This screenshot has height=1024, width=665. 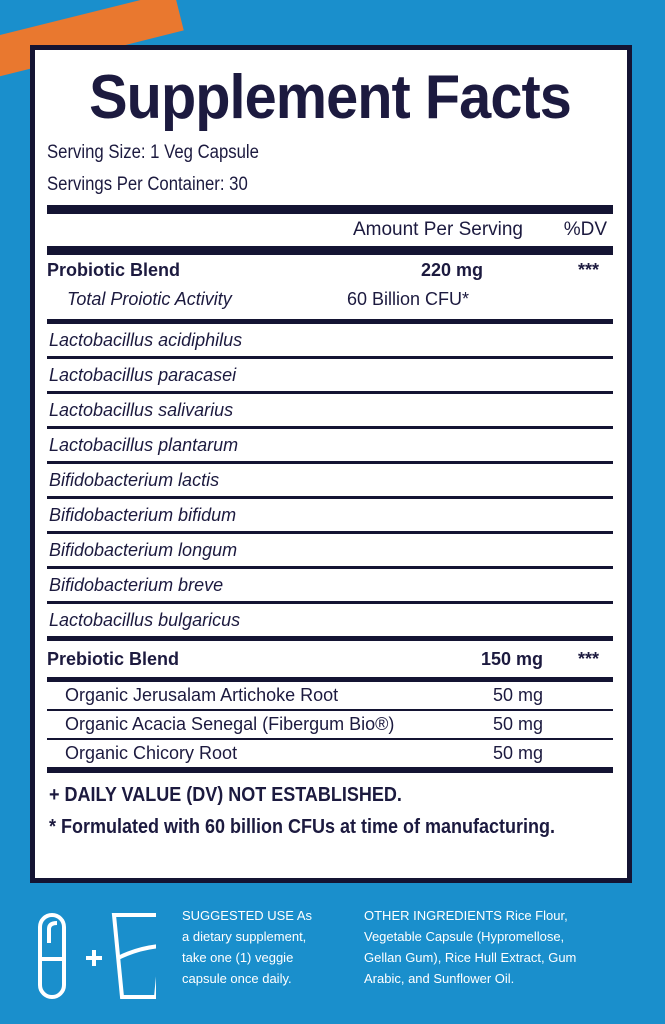 What do you see at coordinates (330, 270) in the screenshot?
I see `probiotic-row: Probiotic Blend 220 mg ***` at bounding box center [330, 270].